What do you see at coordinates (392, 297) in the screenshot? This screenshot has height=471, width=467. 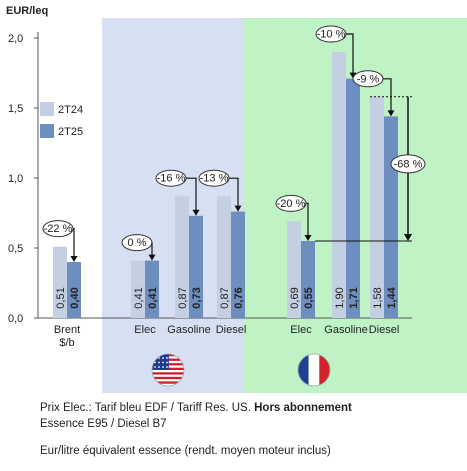 I see `bar-value-label: 1,44` at bounding box center [392, 297].